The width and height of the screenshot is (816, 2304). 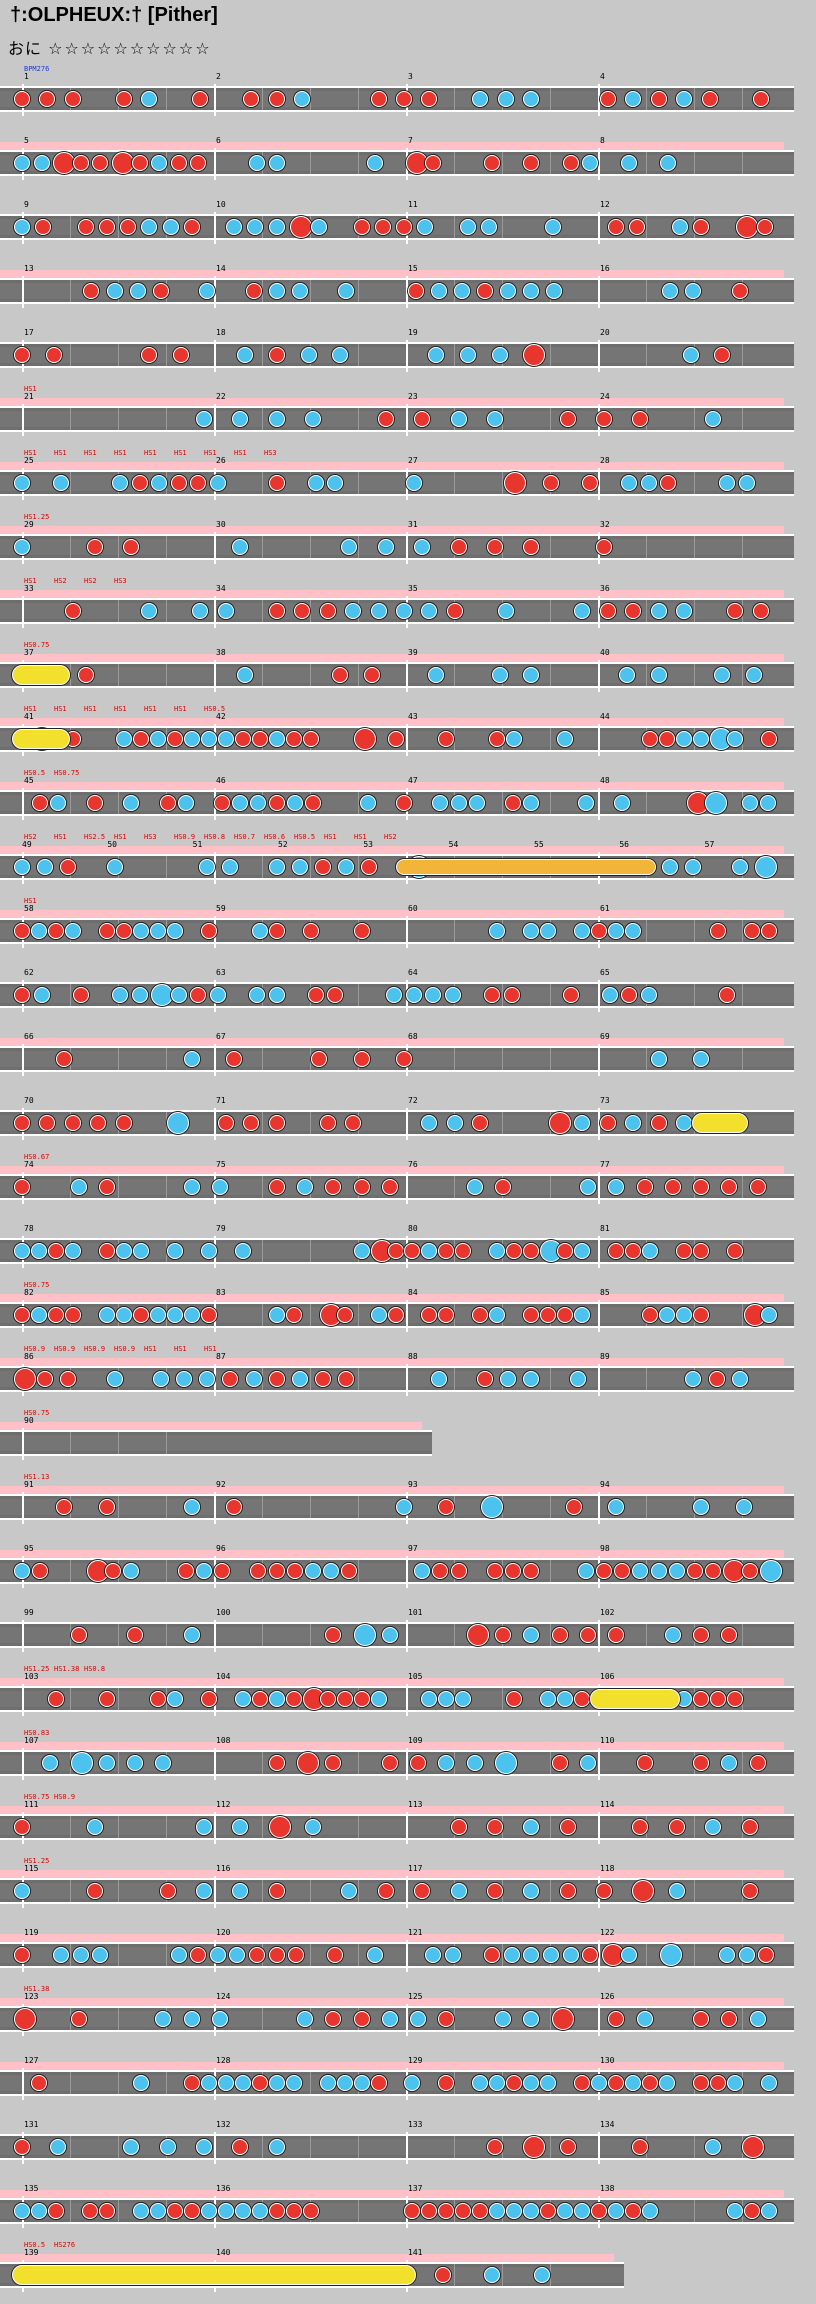 What do you see at coordinates (413, 524) in the screenshot?
I see `measure-number: 31` at bounding box center [413, 524].